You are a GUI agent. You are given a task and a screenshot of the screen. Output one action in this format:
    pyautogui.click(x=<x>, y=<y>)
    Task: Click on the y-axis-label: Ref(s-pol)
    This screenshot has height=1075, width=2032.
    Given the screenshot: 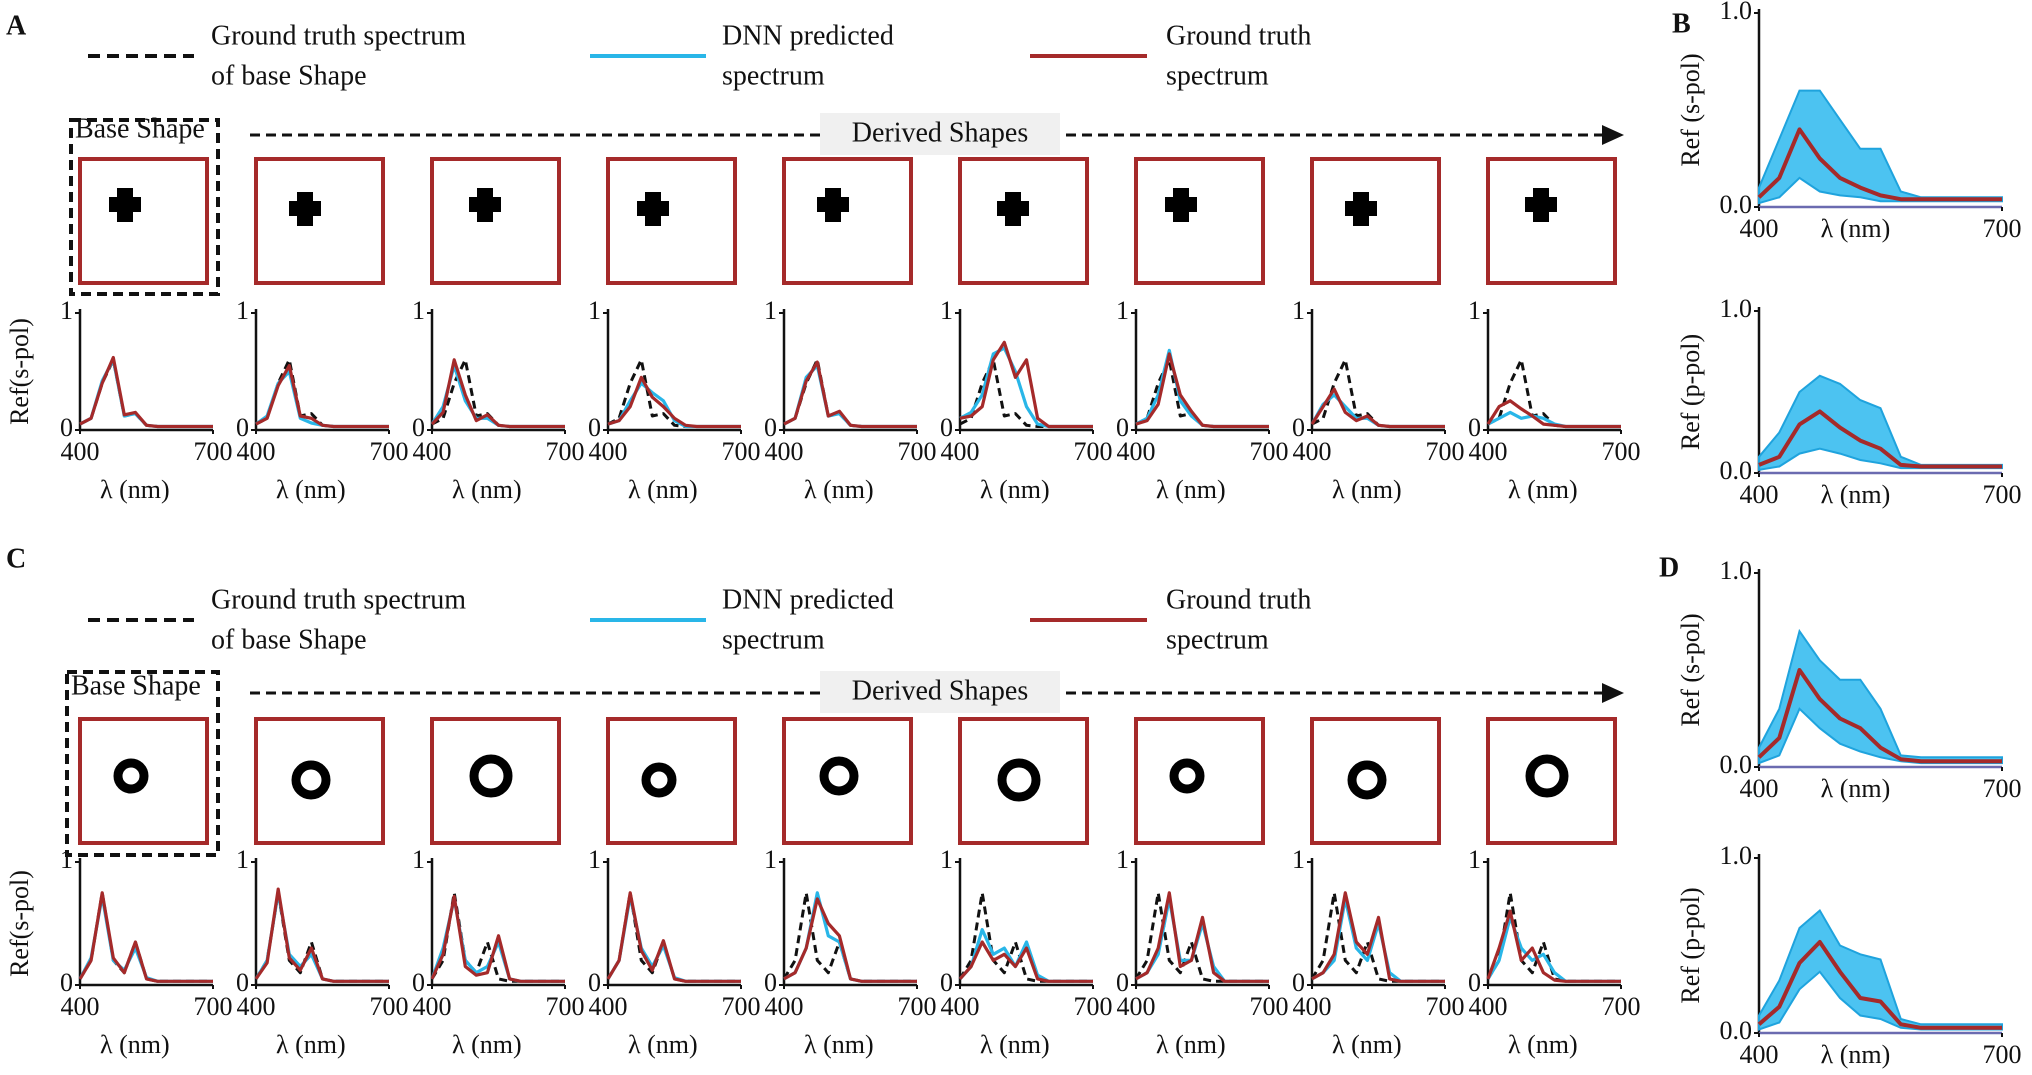 What is the action you would take?
    pyautogui.click(x=19, y=371)
    